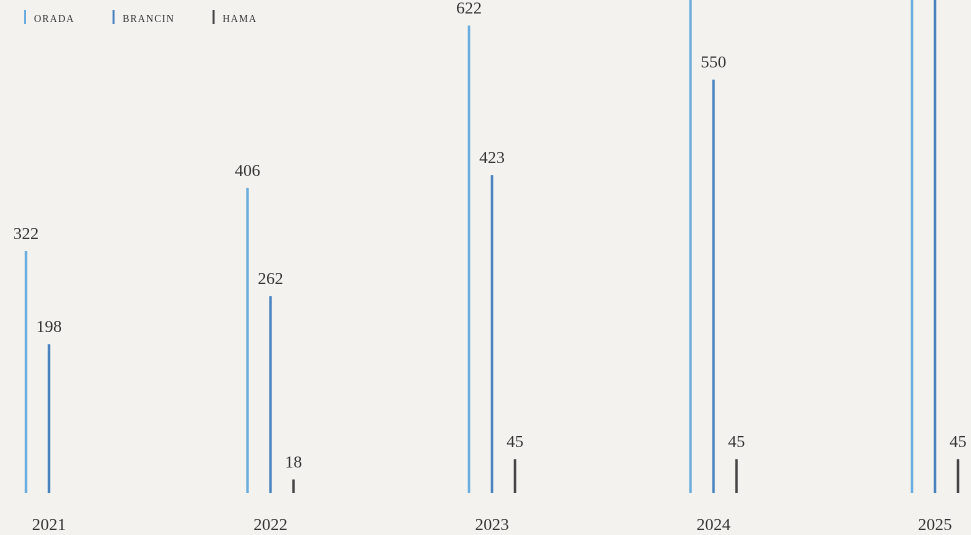  What do you see at coordinates (26, 233) in the screenshot?
I see `value-label: 322` at bounding box center [26, 233].